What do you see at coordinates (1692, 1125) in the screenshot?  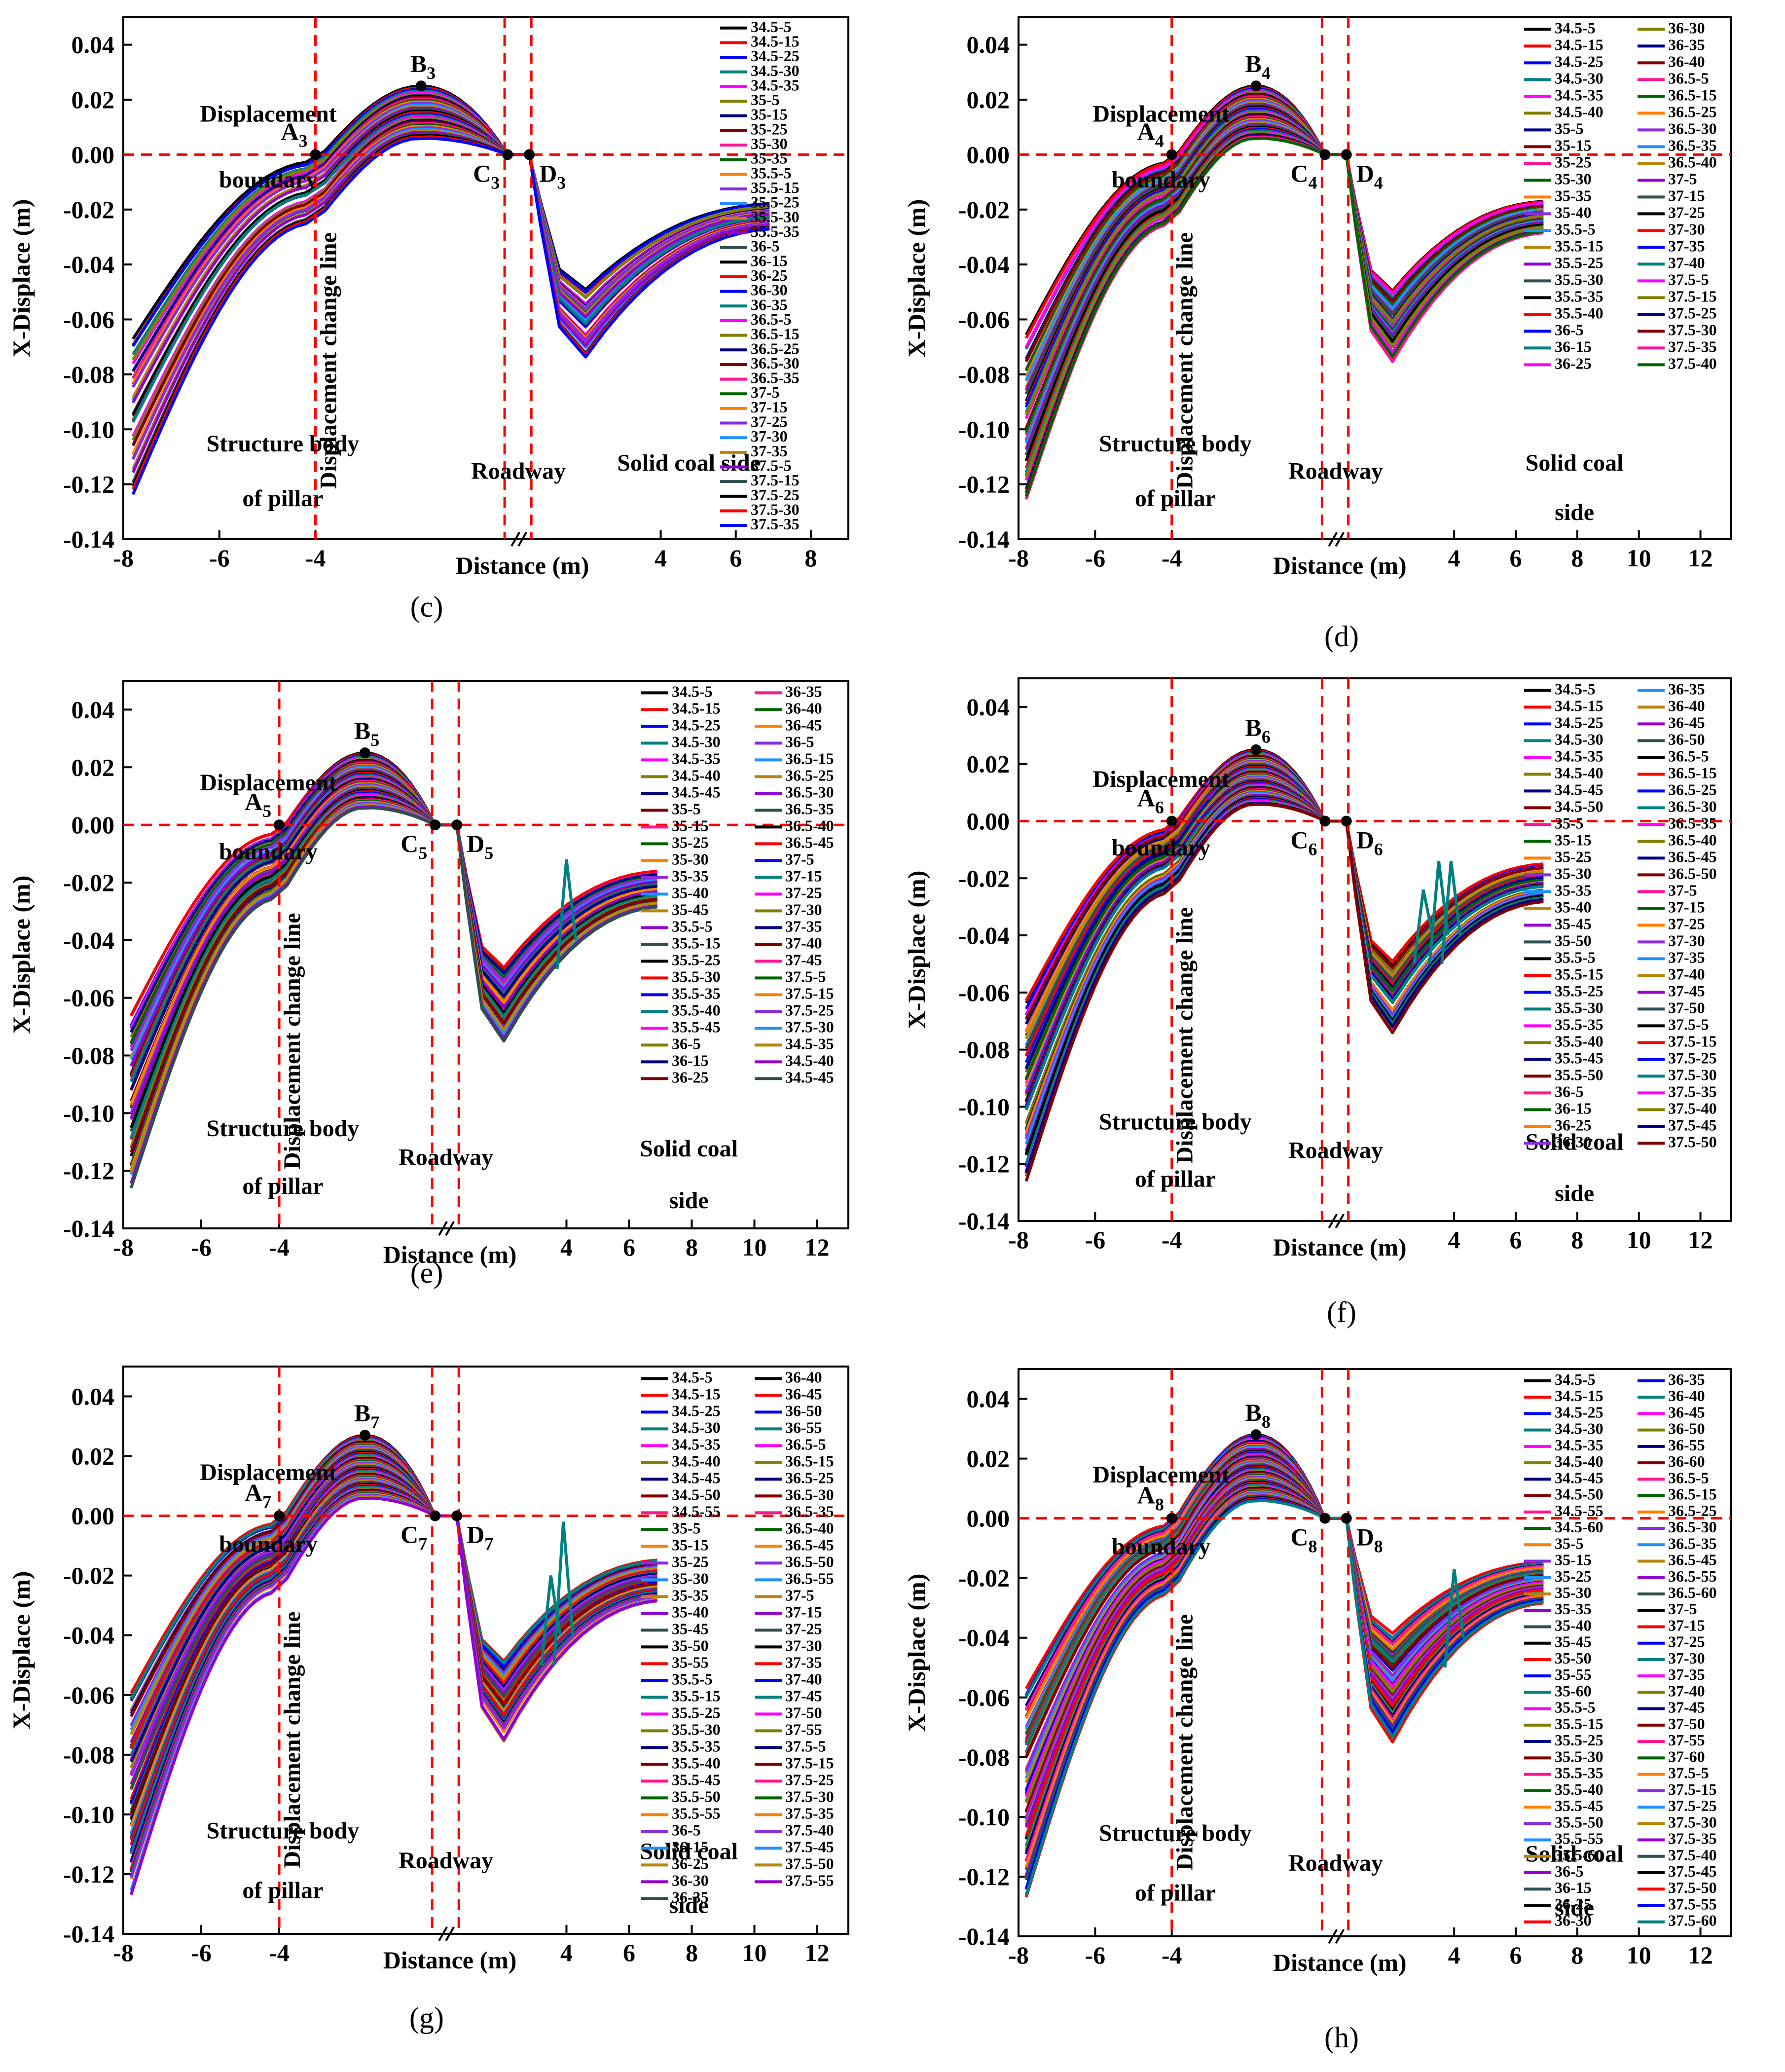 I see `legend-label: 37.5-45` at bounding box center [1692, 1125].